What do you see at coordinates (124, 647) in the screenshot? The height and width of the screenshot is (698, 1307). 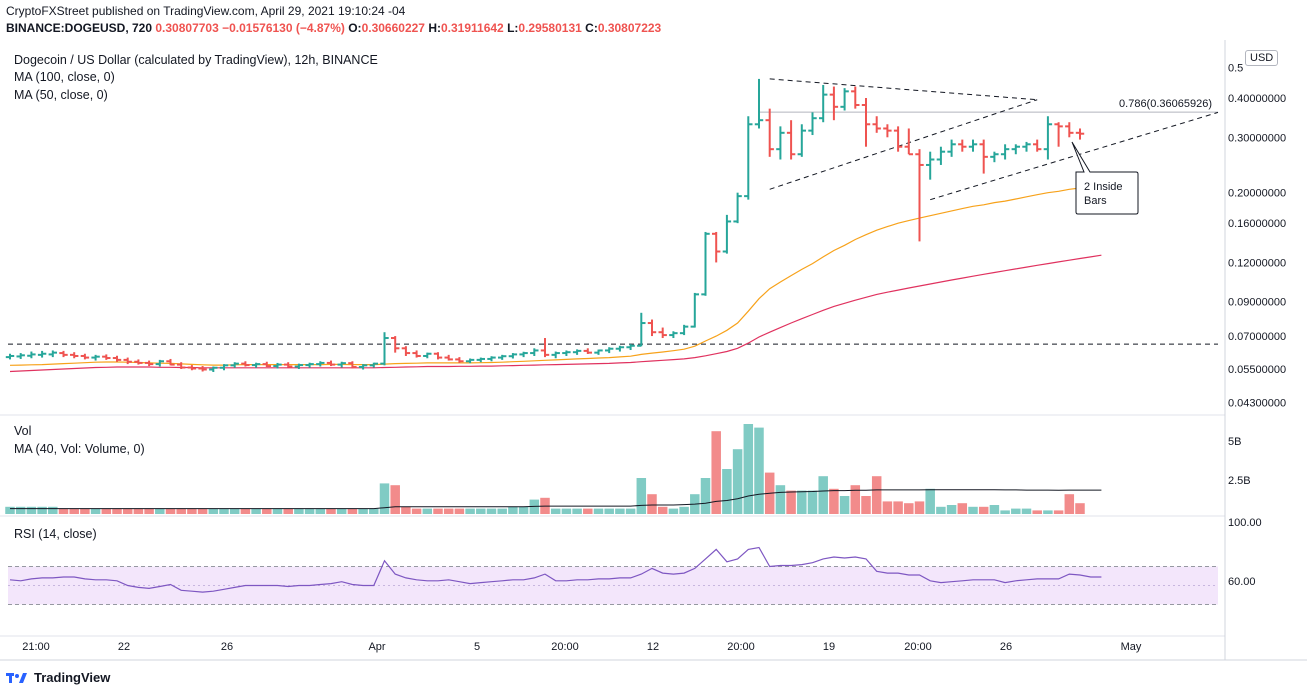 I see `time-tick-label: 22` at bounding box center [124, 647].